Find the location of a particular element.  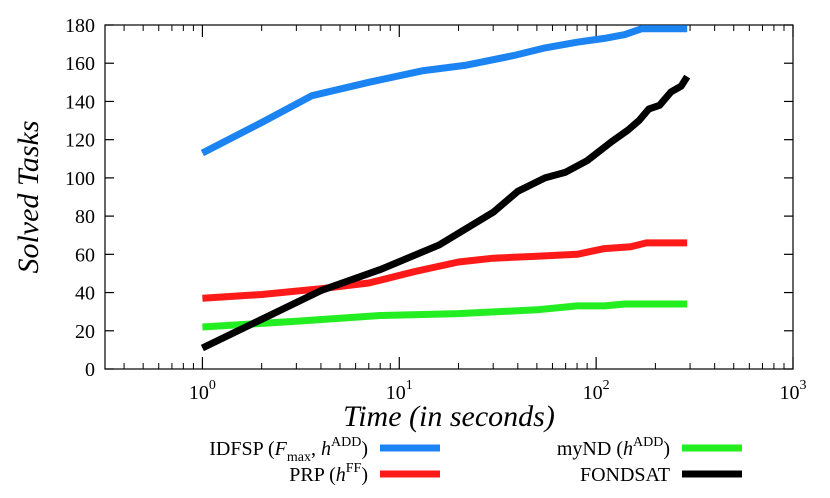

x-tick-exponent: 3 is located at coordinates (803, 385).